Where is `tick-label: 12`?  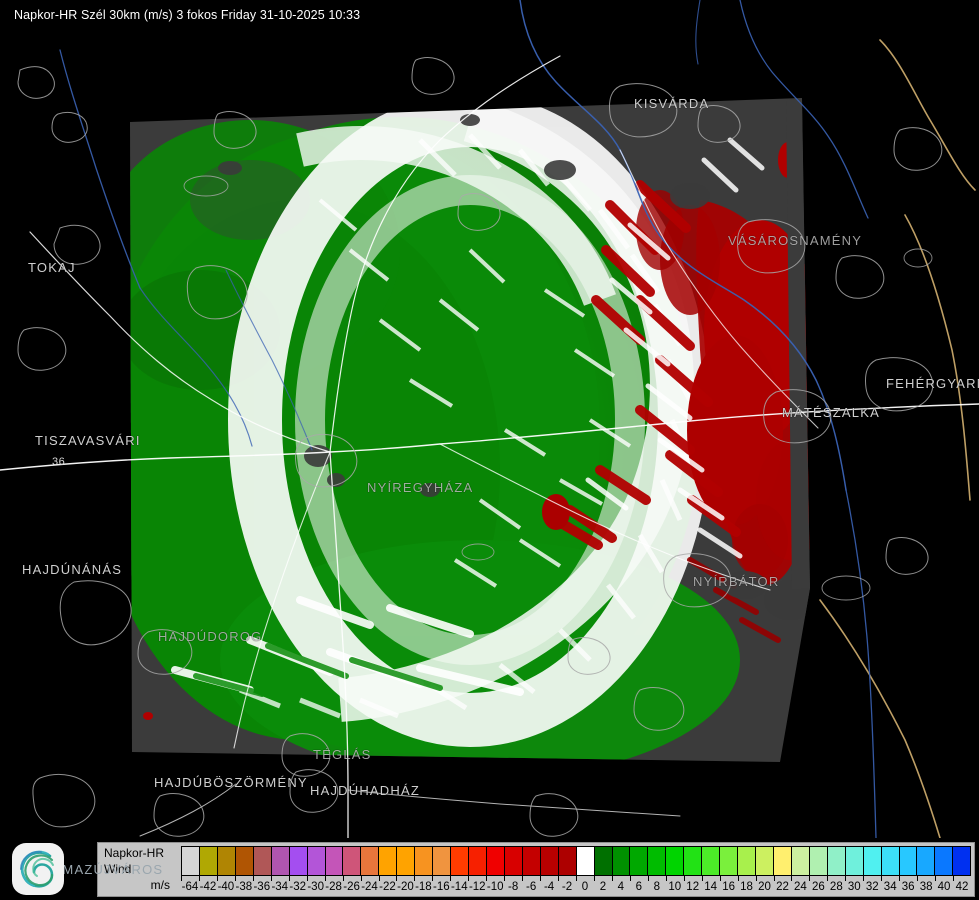
tick-label: 12 is located at coordinates (693, 887).